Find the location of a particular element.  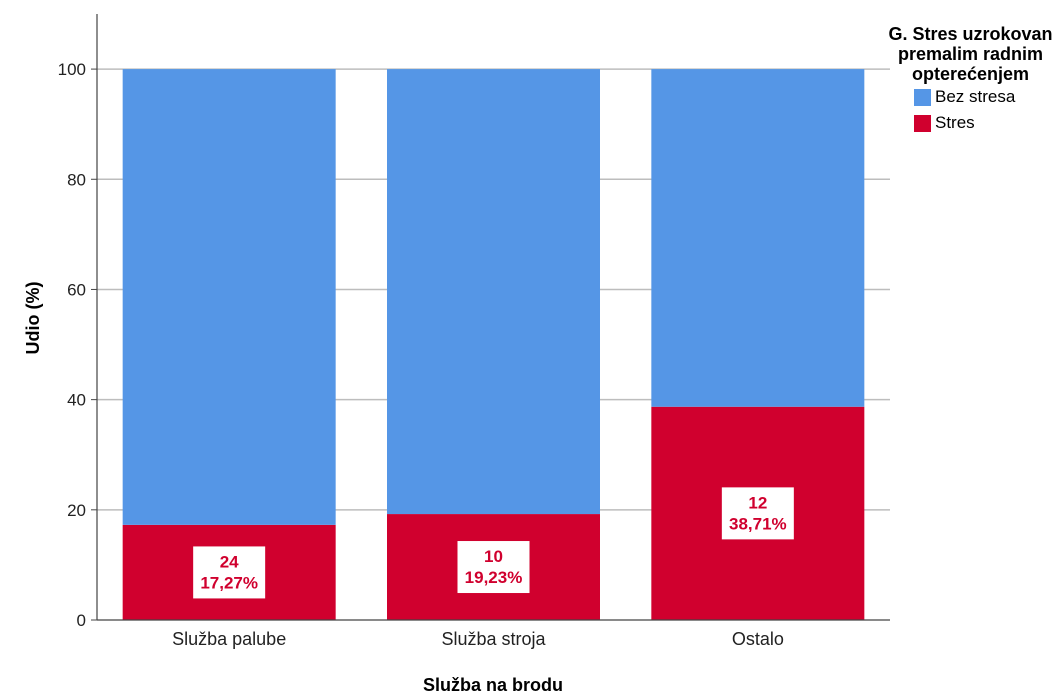

x-axis-title: Služba na brodu is located at coordinates (493, 685).